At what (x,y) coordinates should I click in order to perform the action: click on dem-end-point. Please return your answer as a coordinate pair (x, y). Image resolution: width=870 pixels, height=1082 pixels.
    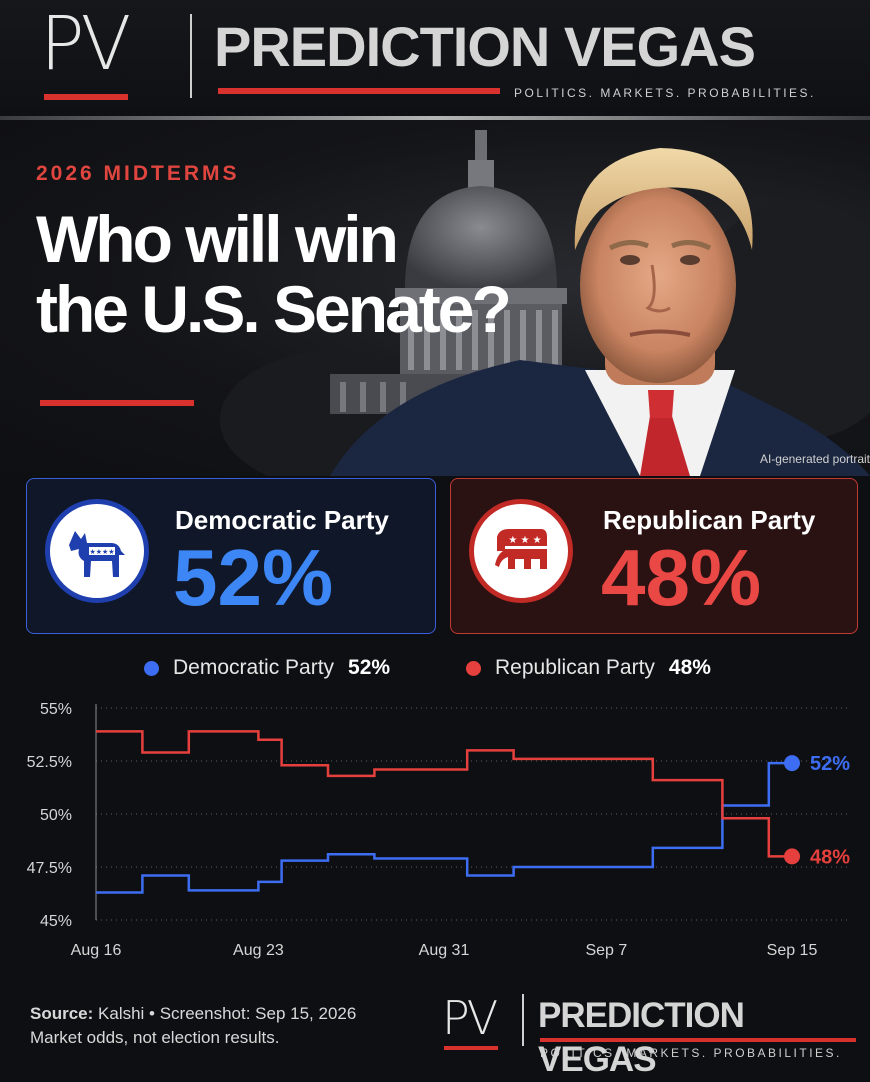
    Looking at the image, I should click on (792, 763).